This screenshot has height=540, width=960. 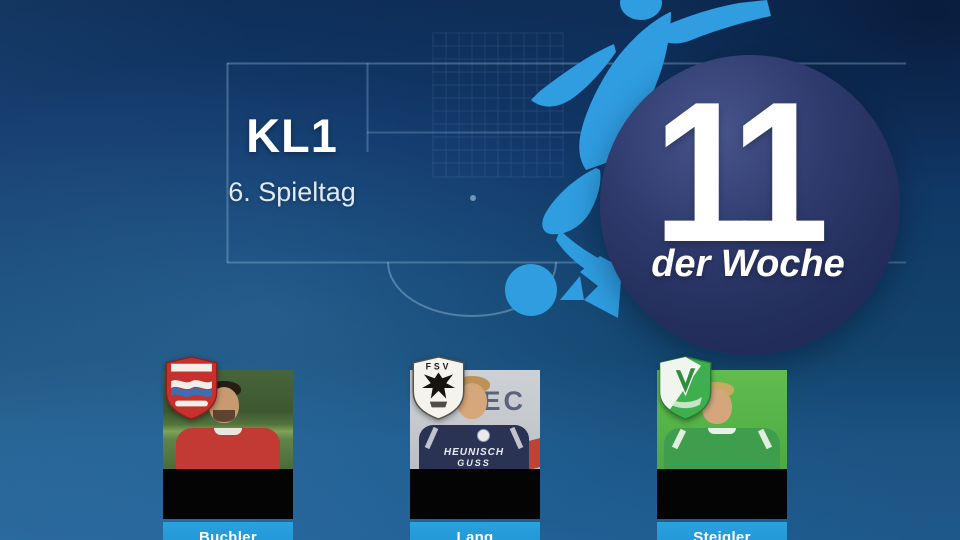 I want to click on silhouette-shin, so click(x=577, y=251).